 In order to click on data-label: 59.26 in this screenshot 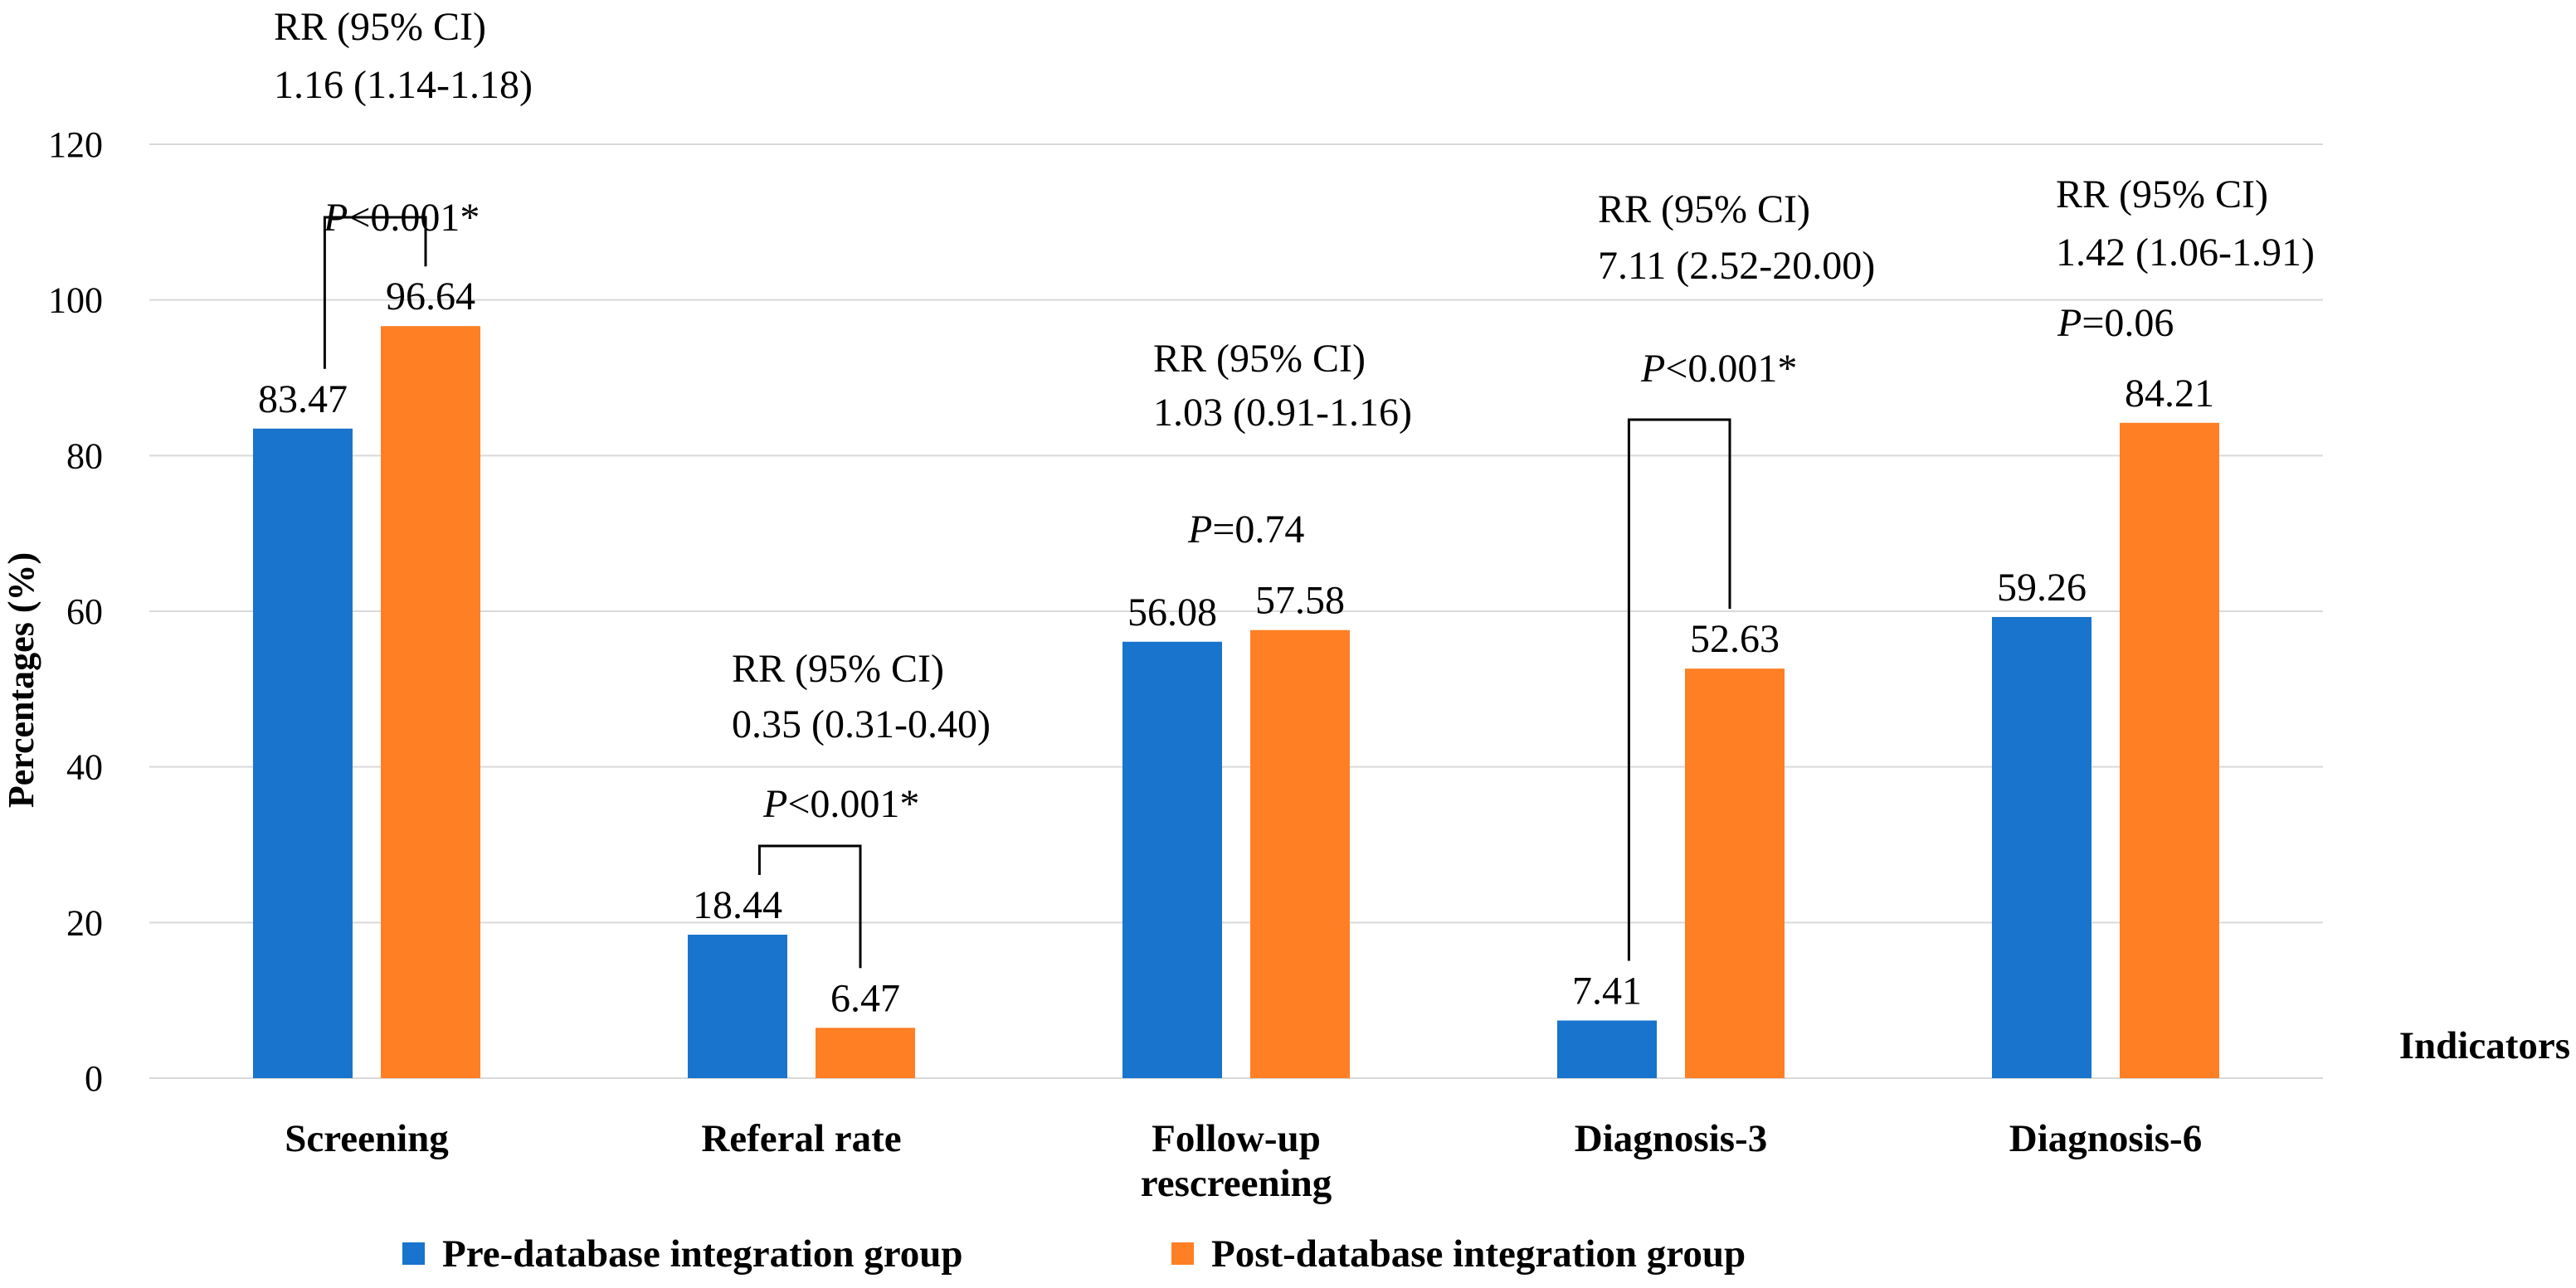, I will do `click(2042, 588)`.